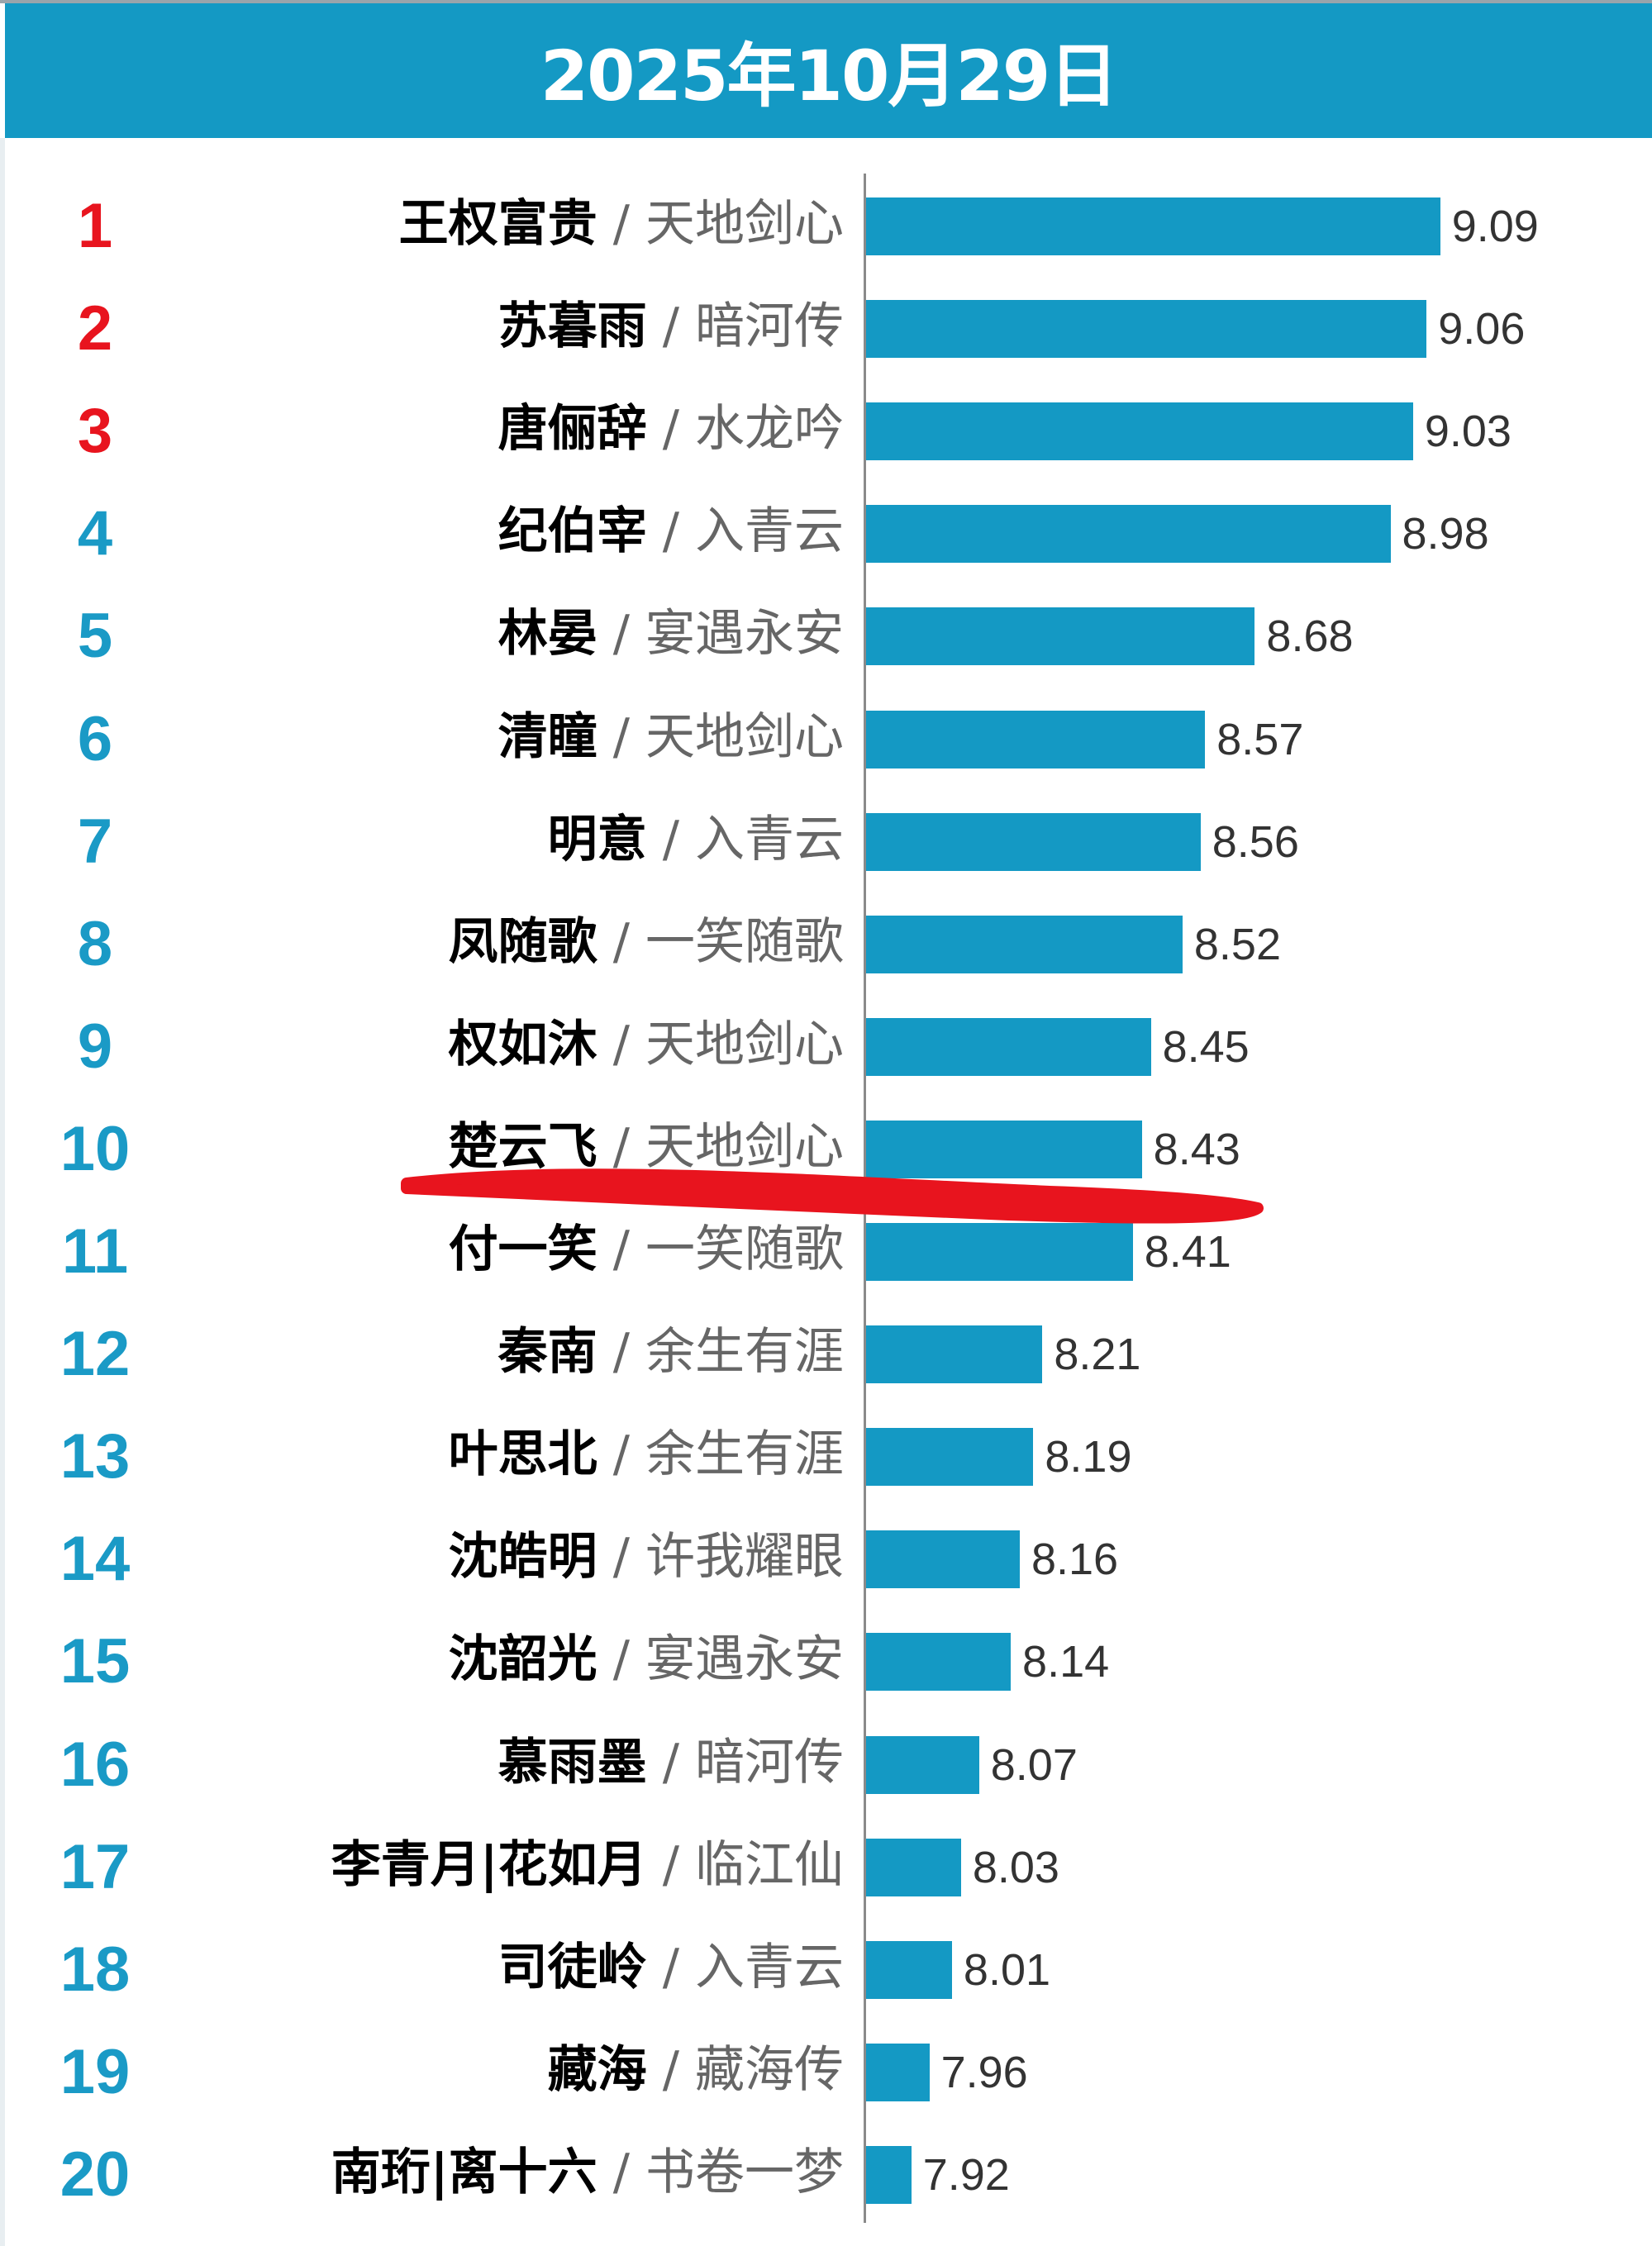 The height and width of the screenshot is (2246, 1652). What do you see at coordinates (671, 428) in the screenshot?
I see `row-label: 唐俪辞 / 水龙吟` at bounding box center [671, 428].